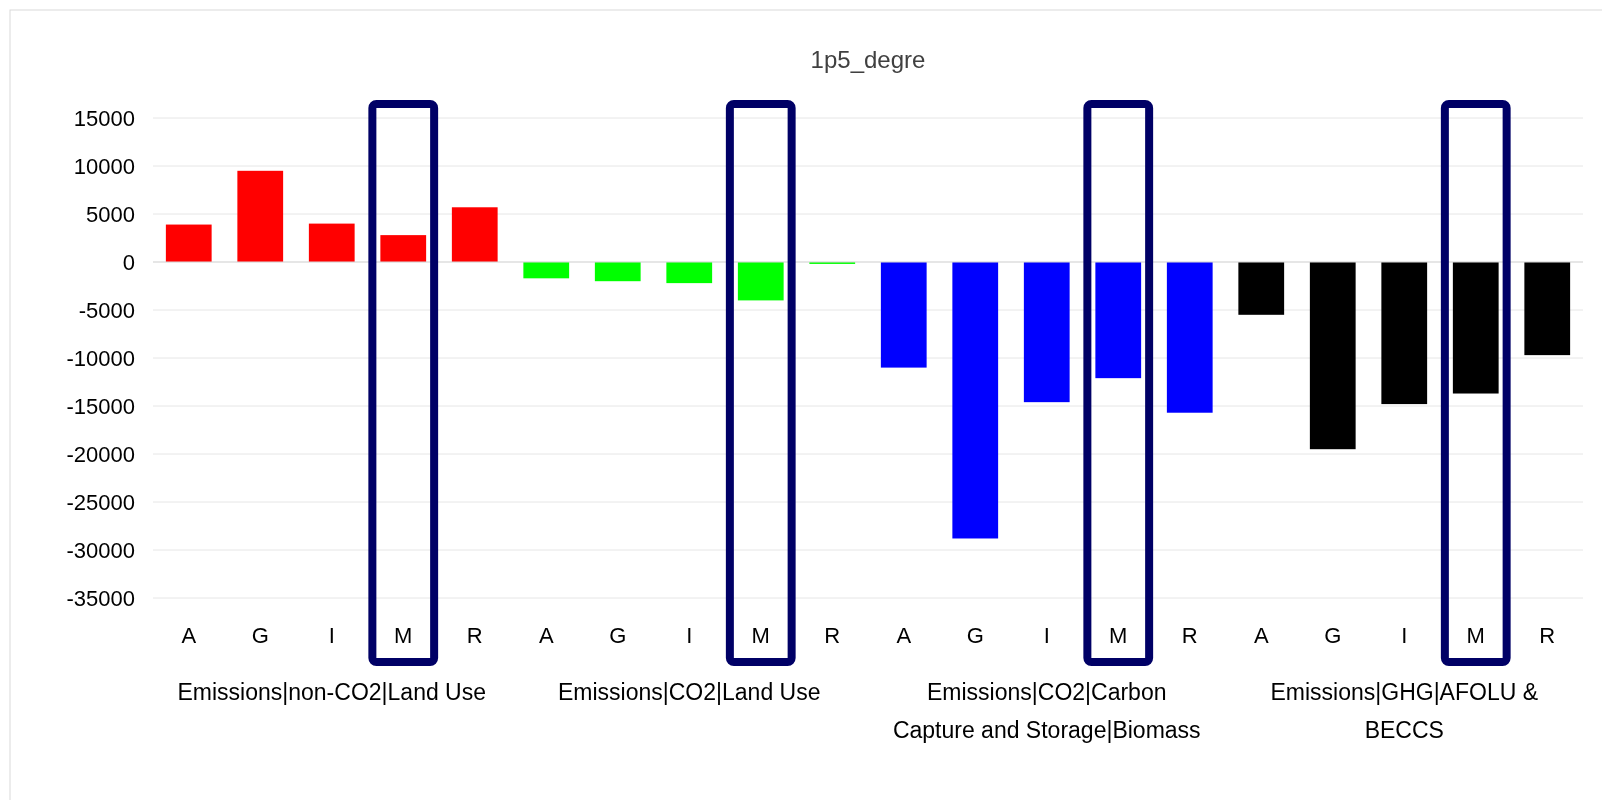 The width and height of the screenshot is (1602, 800). I want to click on text: Emissions|CO2|Land Use, so click(689, 692).